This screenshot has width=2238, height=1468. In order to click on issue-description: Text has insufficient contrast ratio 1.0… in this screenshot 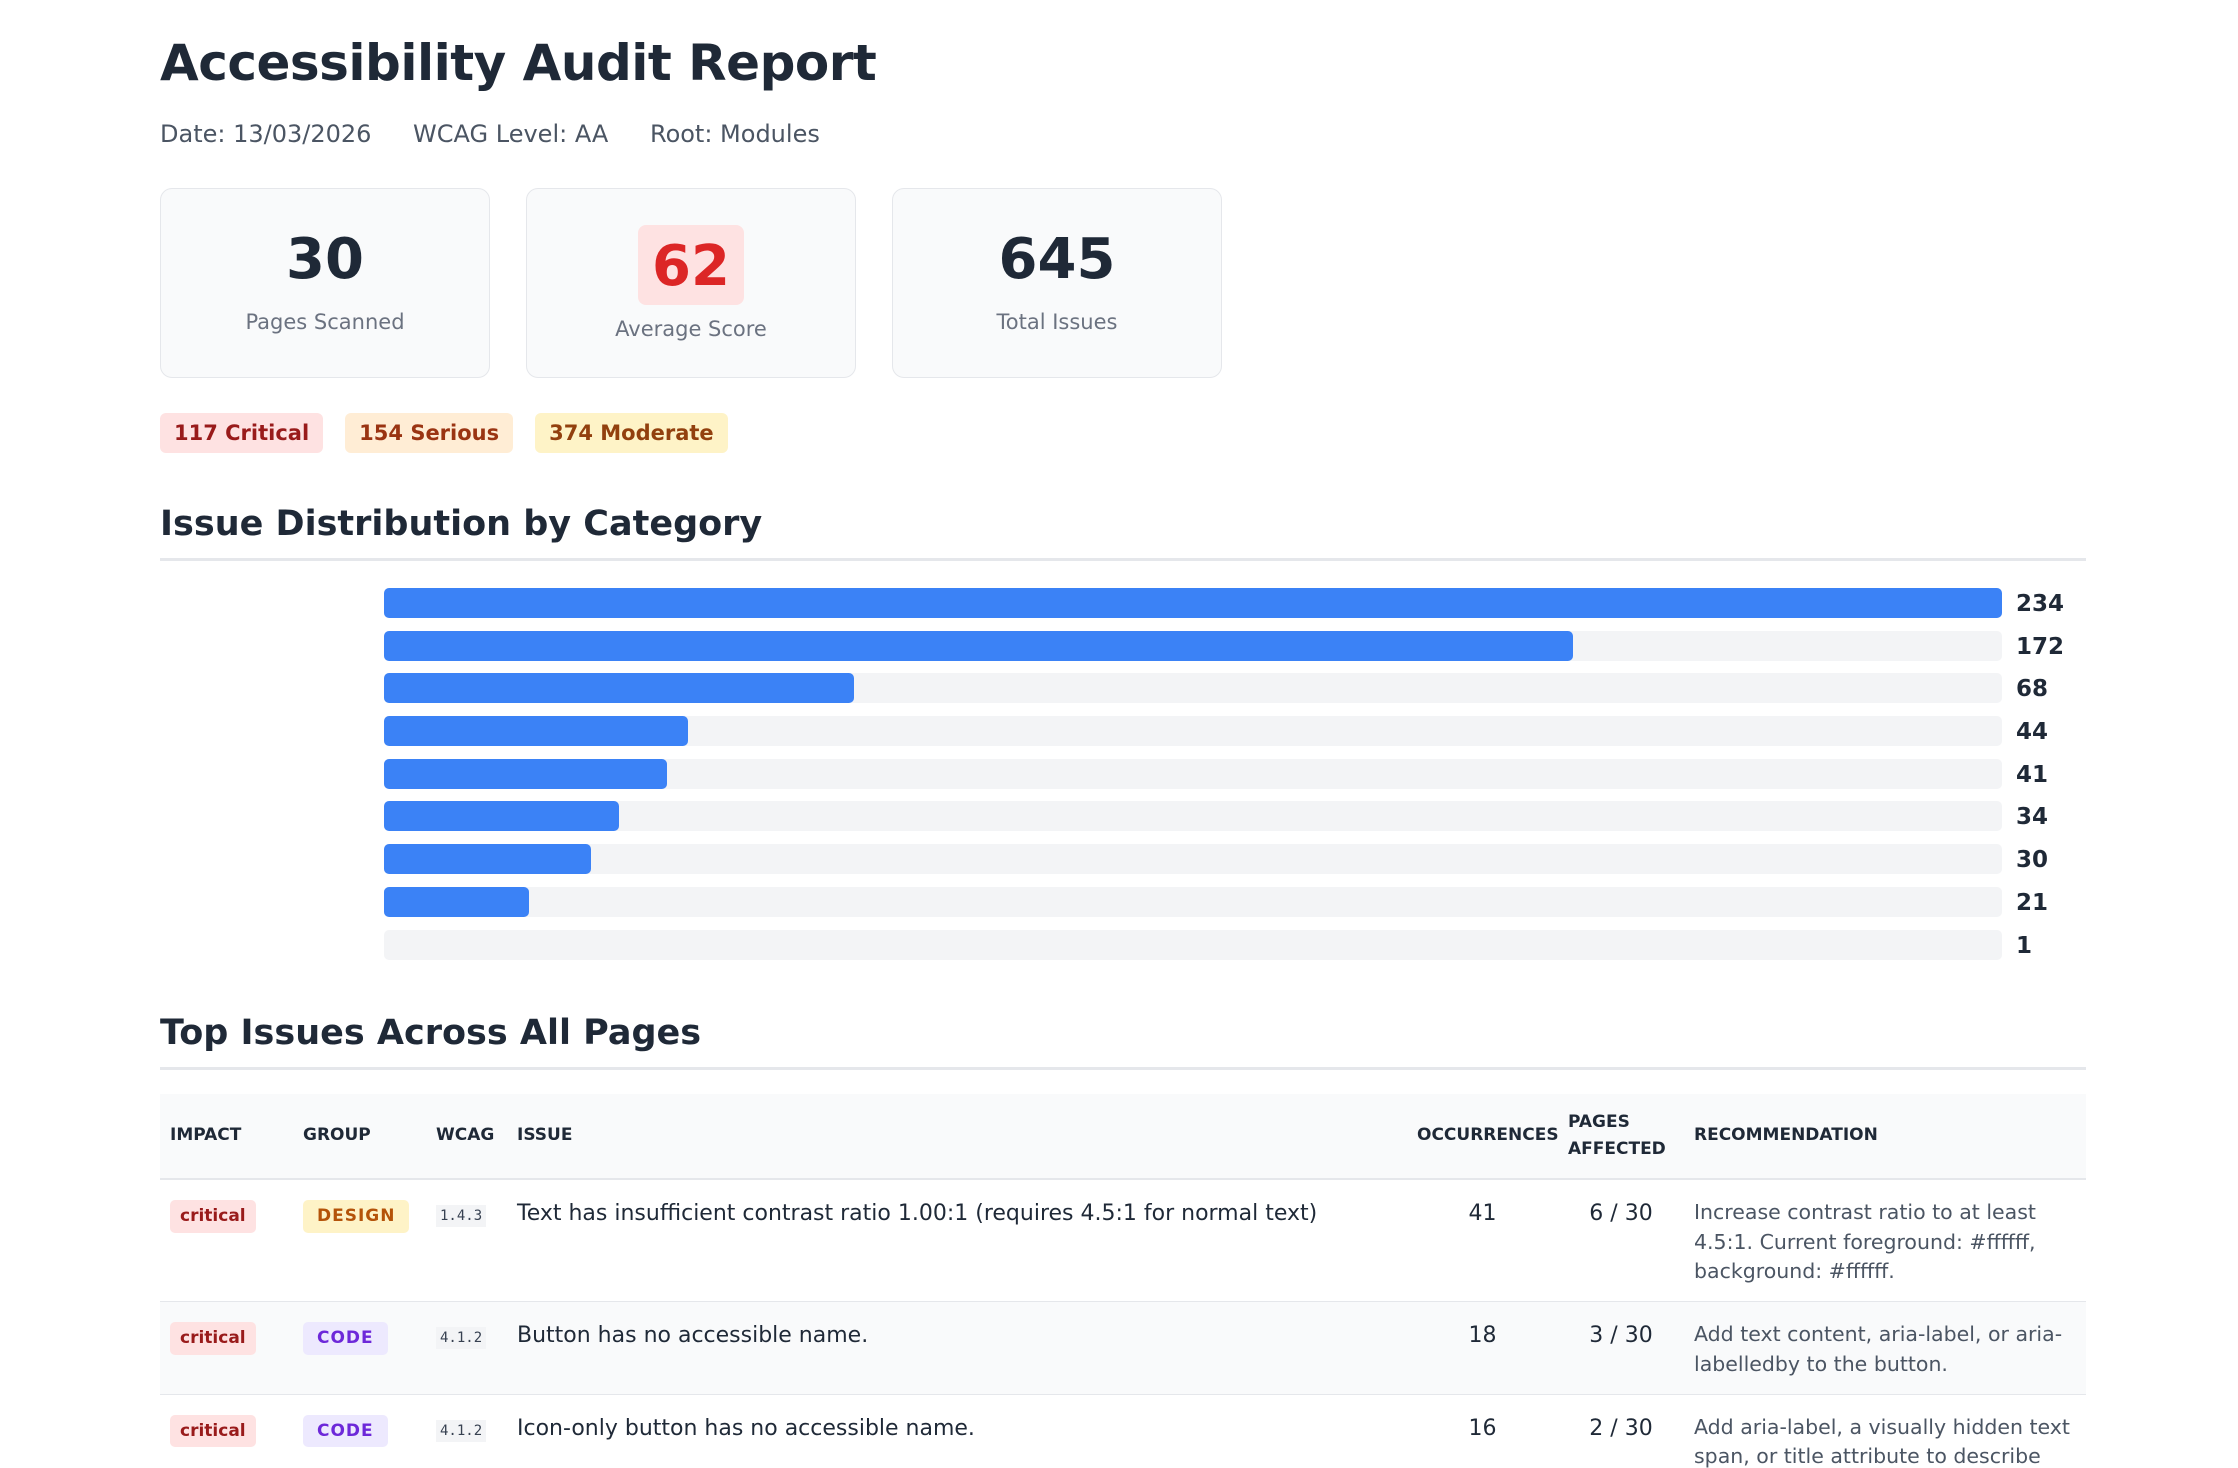, I will do `click(957, 1241)`.